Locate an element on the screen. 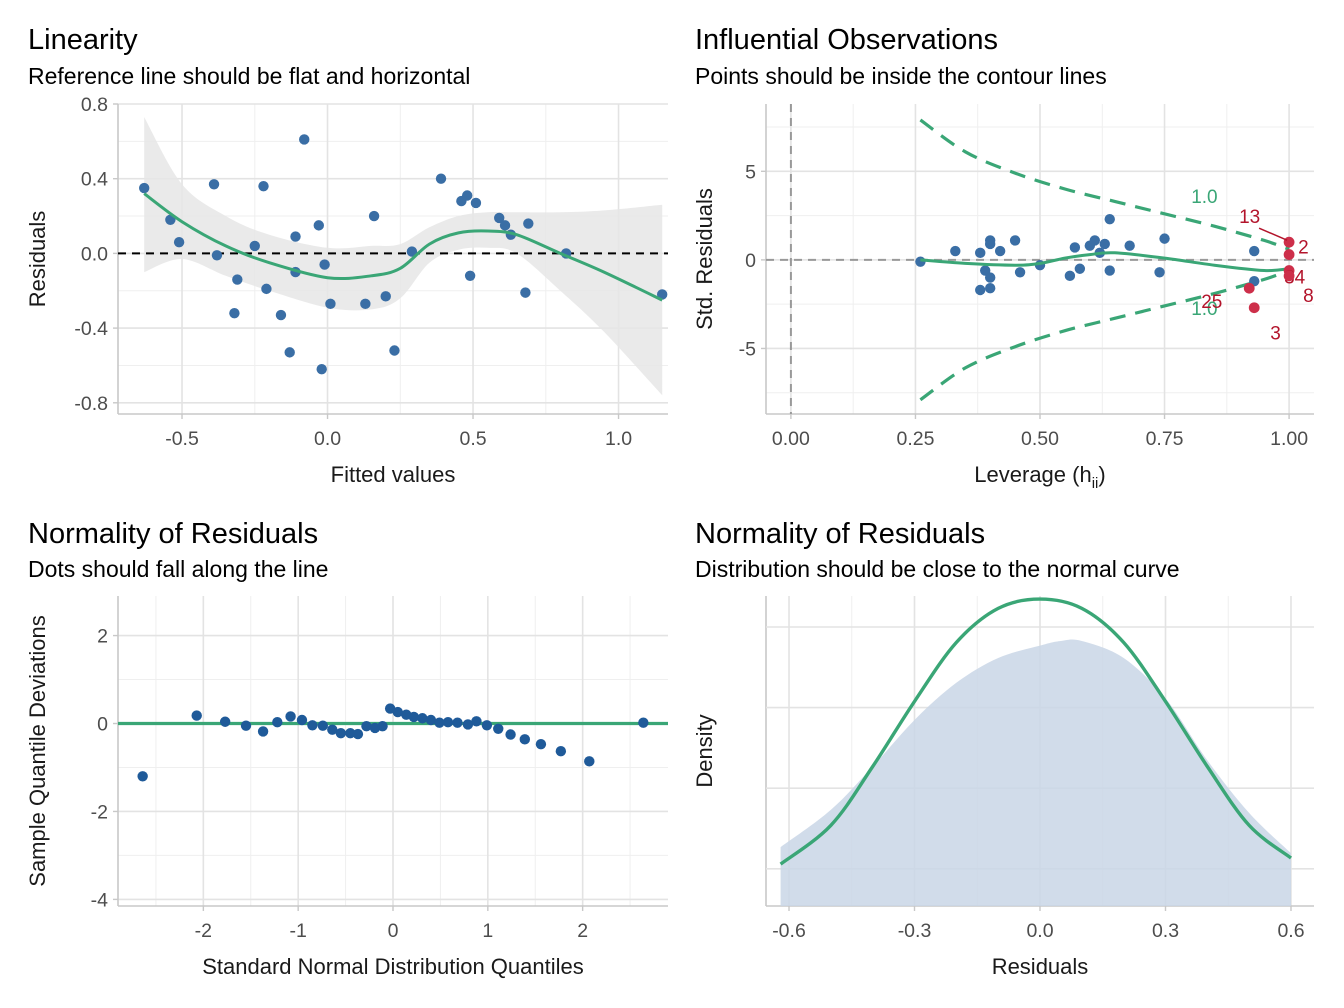 This screenshot has width=1344, height=1008. influential-y-tick-label: 0 is located at coordinates (750, 261).